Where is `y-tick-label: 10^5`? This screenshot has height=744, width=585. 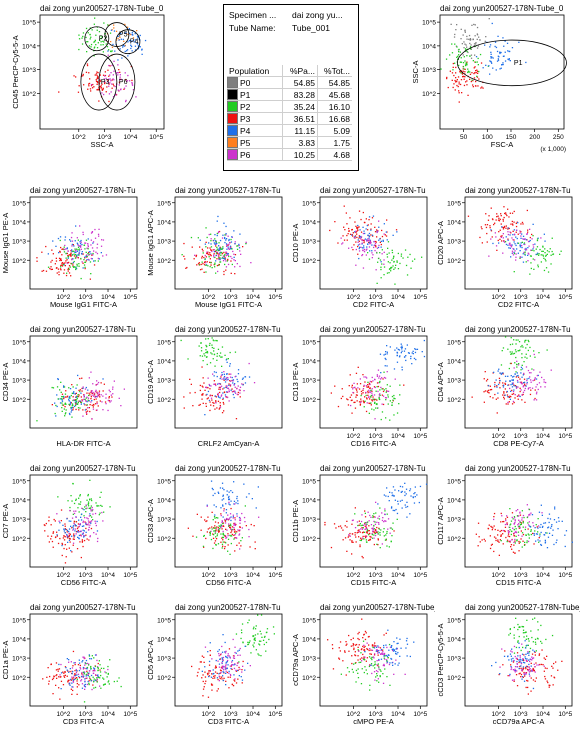
y-tick-label: 10^5 is located at coordinates (309, 481).